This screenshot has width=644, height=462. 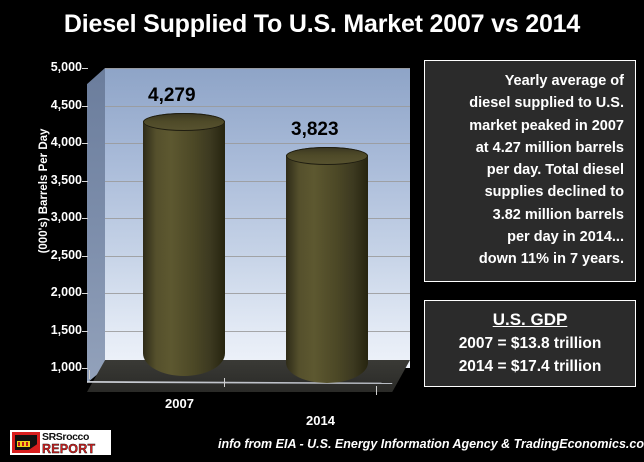 What do you see at coordinates (66, 179) in the screenshot?
I see `y-axis-tick-label: 3,500` at bounding box center [66, 179].